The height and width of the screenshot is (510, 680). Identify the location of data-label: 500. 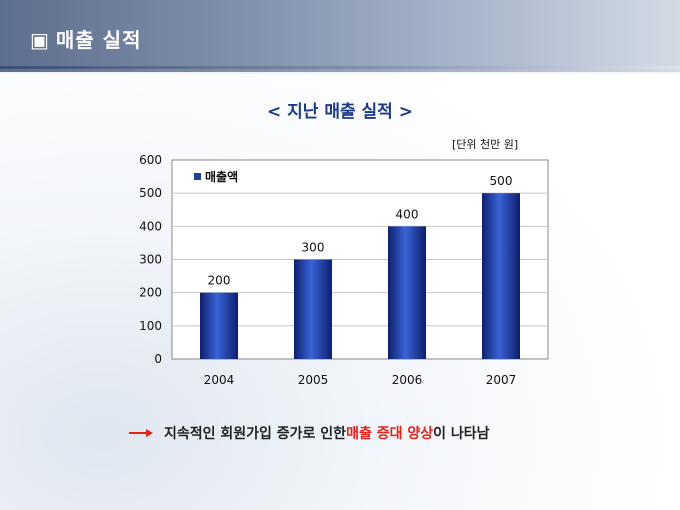
(501, 181).